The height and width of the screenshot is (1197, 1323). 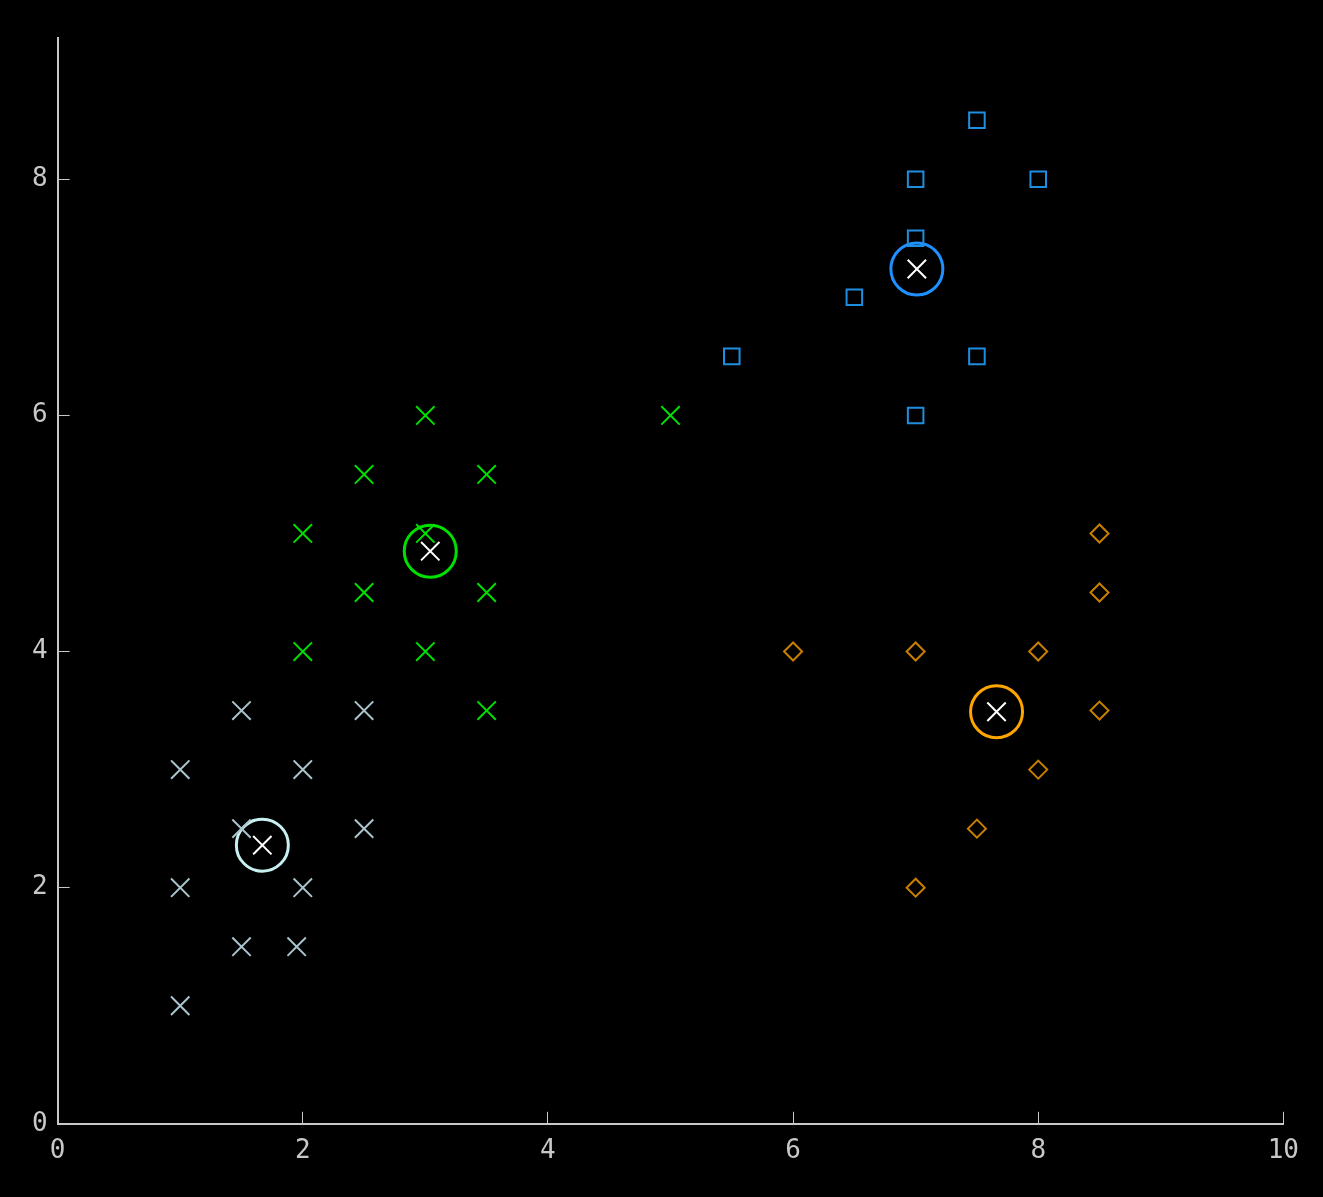 What do you see at coordinates (40, 649) in the screenshot?
I see `y-tick-label: 4` at bounding box center [40, 649].